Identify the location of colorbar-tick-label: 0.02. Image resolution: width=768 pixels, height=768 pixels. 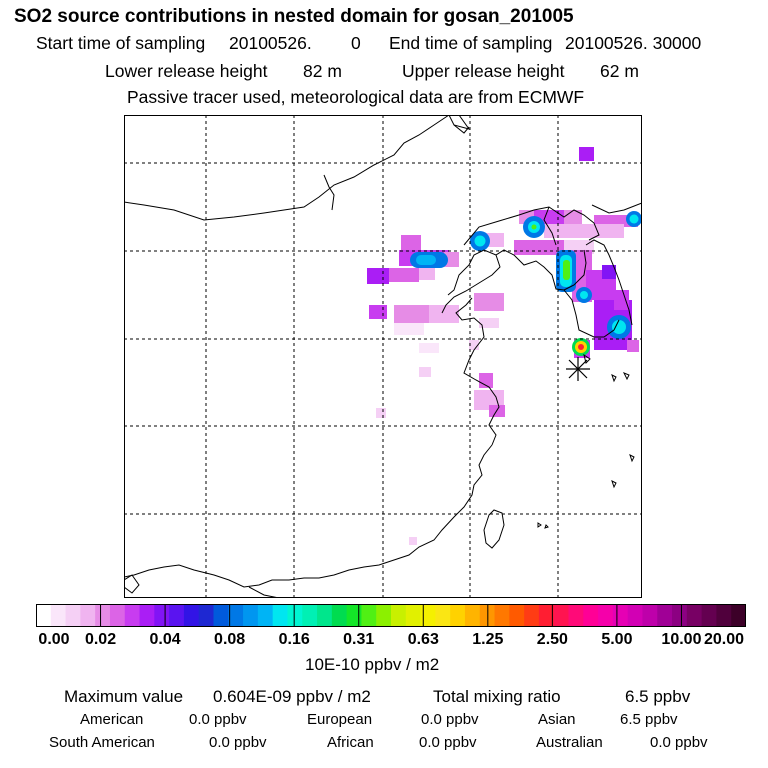
(100, 639).